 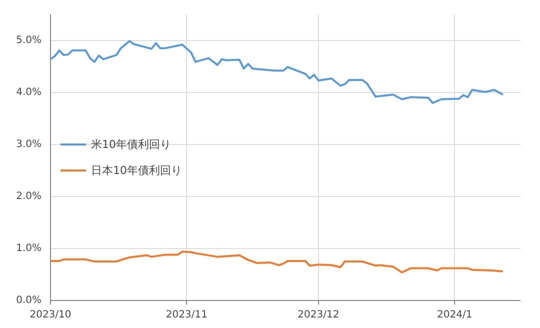 What do you see at coordinates (51, 315) in the screenshot?
I see `x-tick-label: 2023/10` at bounding box center [51, 315].